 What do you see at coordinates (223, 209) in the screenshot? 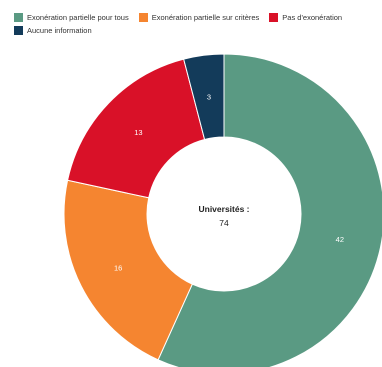
I see `center-label: Universités :` at bounding box center [223, 209].